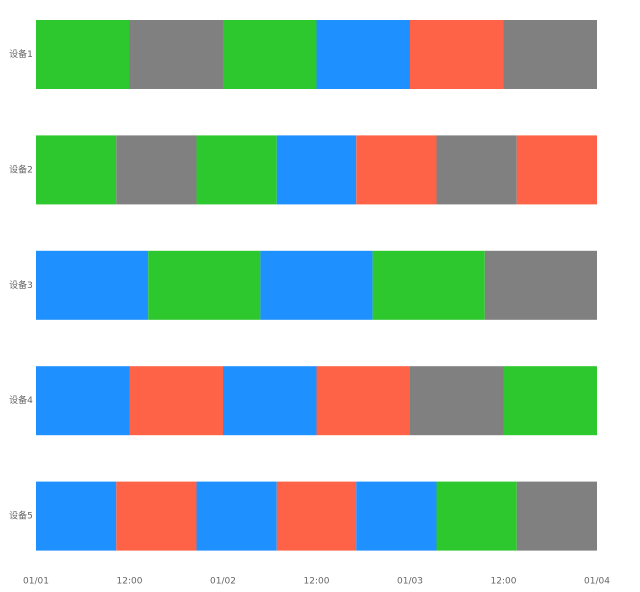 The image size is (640, 592). I want to click on x-tick-label: 01/04, so click(597, 582).